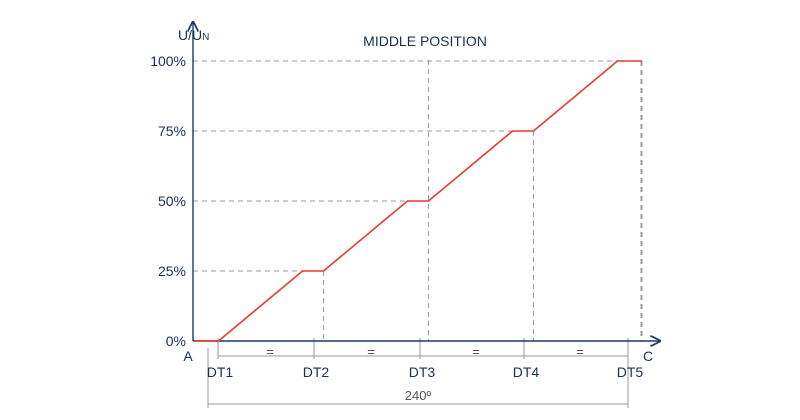  I want to click on y-tick-label: 75%, so click(172, 131).